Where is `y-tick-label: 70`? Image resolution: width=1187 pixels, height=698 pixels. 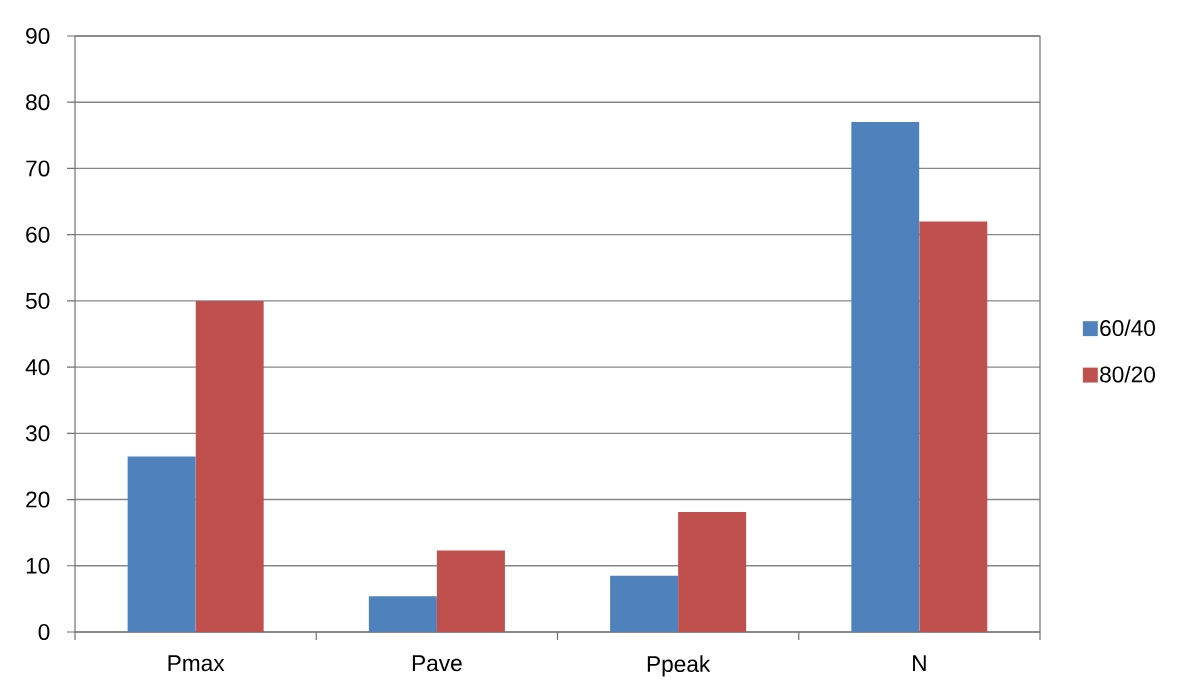
y-tick-label: 70 is located at coordinates (38, 168).